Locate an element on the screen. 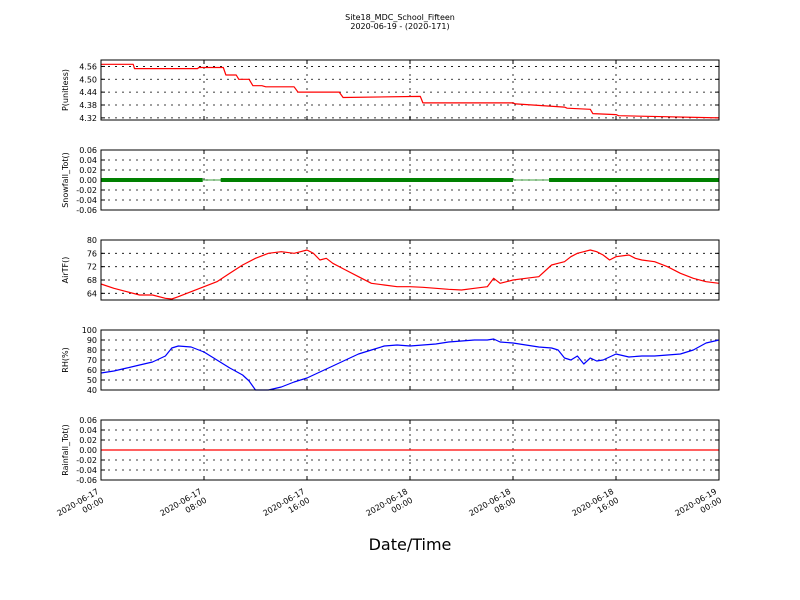  y-tick-label: 76 is located at coordinates (92, 253).